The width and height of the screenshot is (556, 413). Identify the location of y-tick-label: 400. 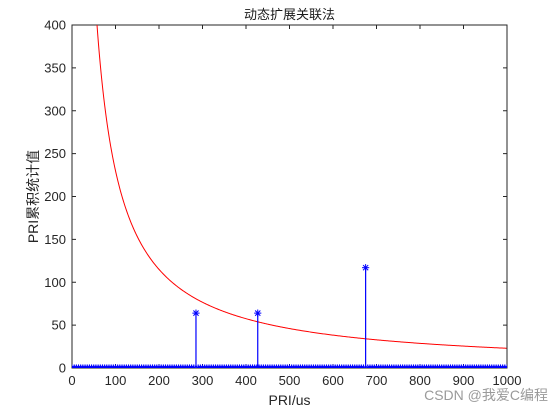
(55, 25).